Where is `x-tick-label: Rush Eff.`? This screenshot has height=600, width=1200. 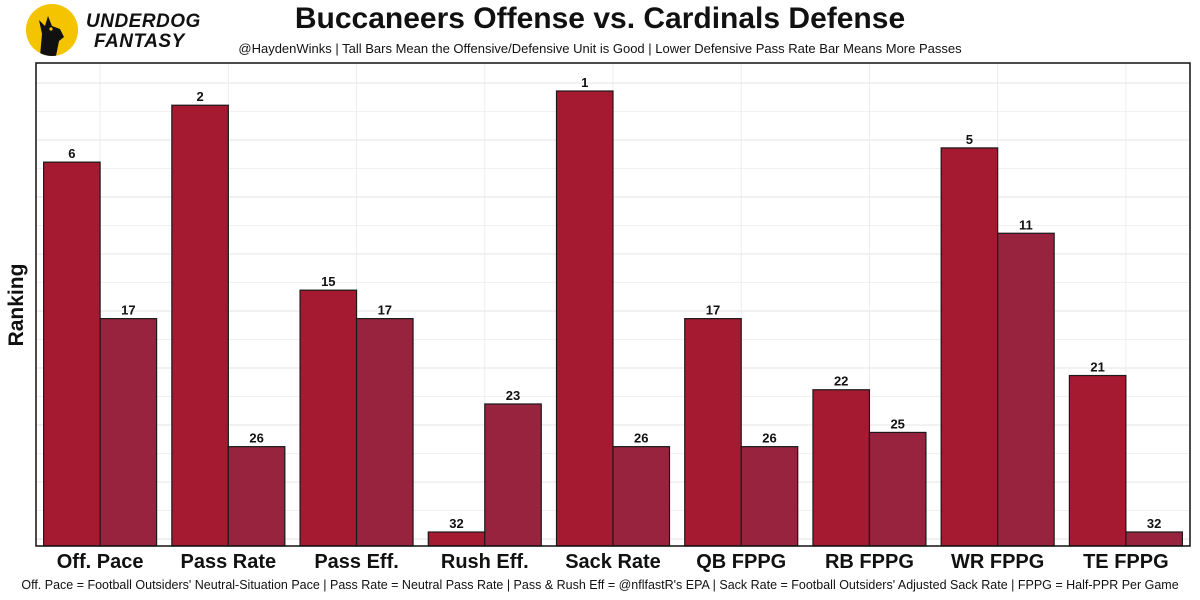 x-tick-label: Rush Eff. is located at coordinates (485, 562).